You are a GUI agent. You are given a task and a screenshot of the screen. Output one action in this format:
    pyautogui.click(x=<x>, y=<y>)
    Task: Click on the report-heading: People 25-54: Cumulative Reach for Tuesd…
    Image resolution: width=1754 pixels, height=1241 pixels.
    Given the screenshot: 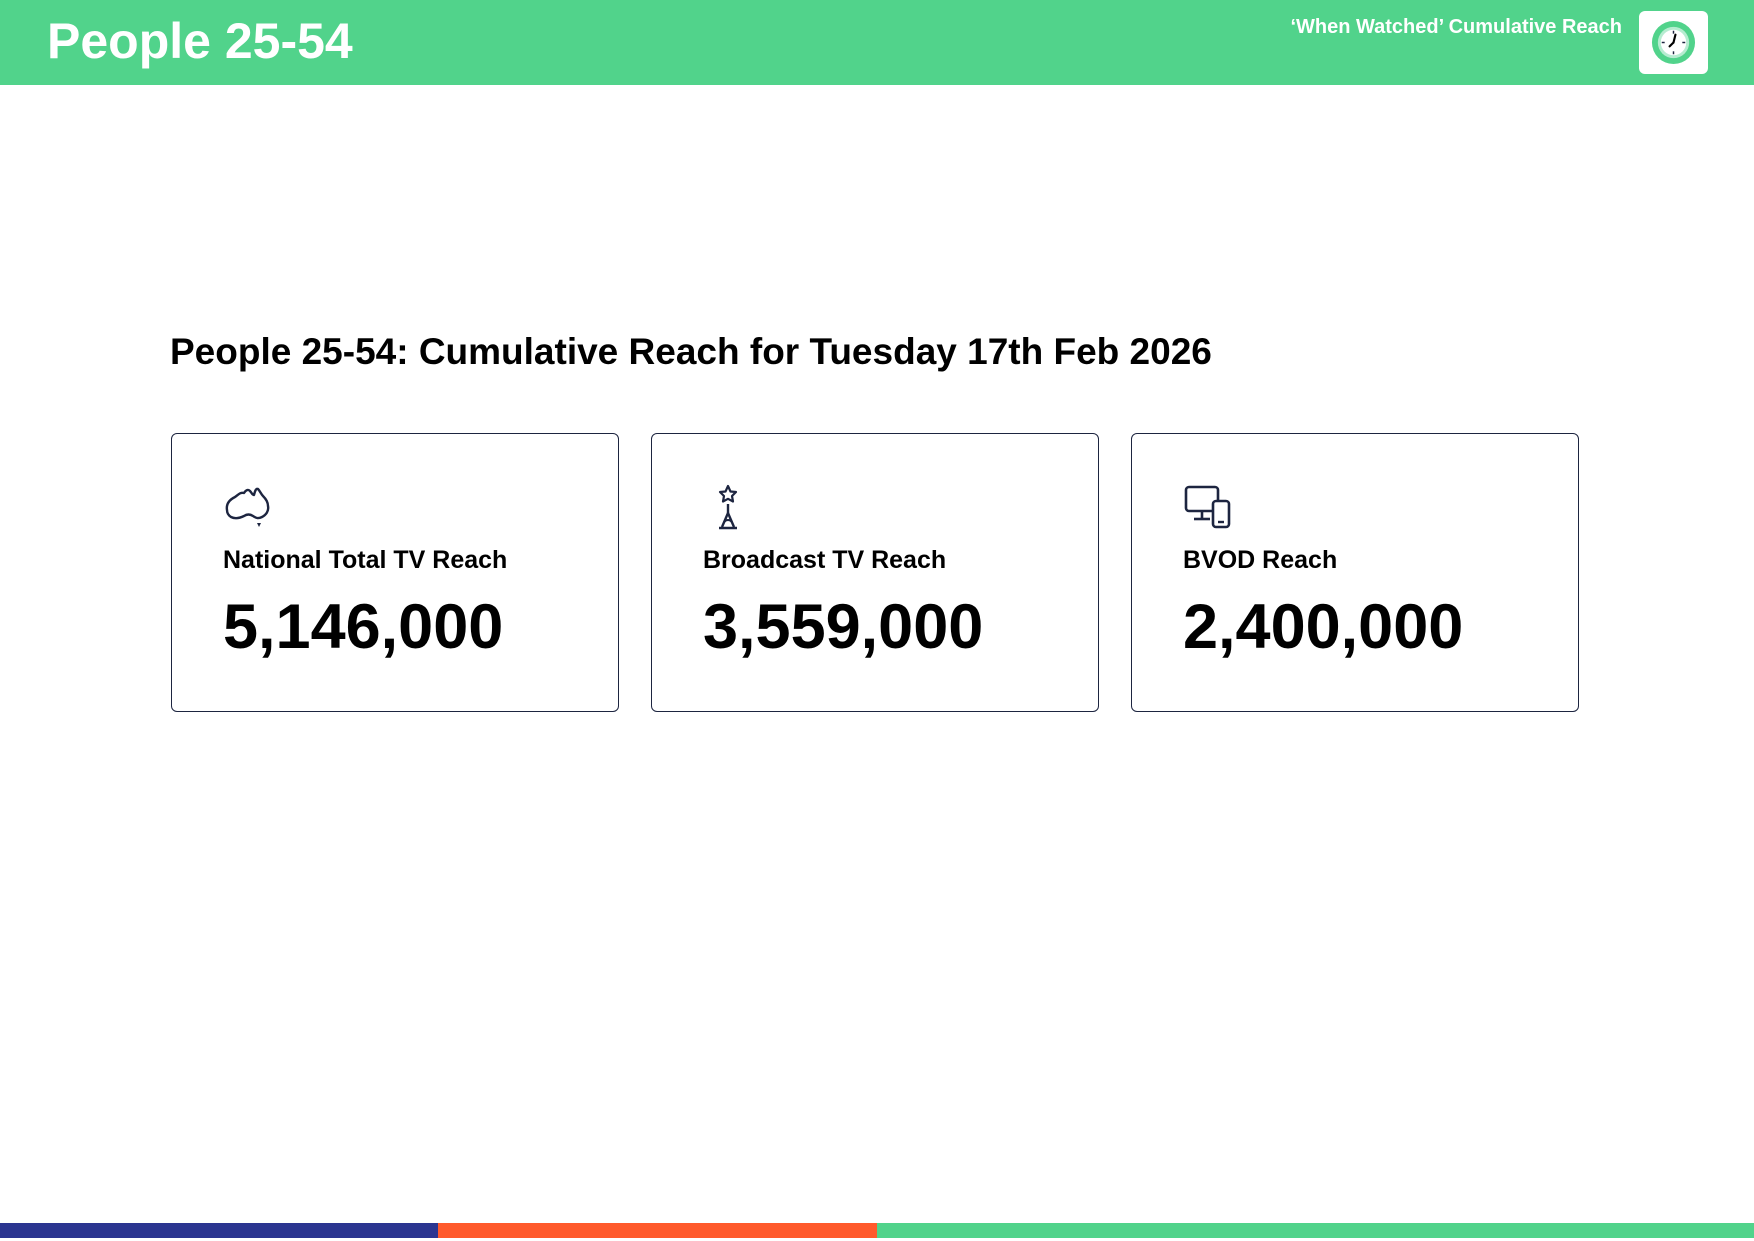 What is the action you would take?
    pyautogui.click(x=691, y=351)
    